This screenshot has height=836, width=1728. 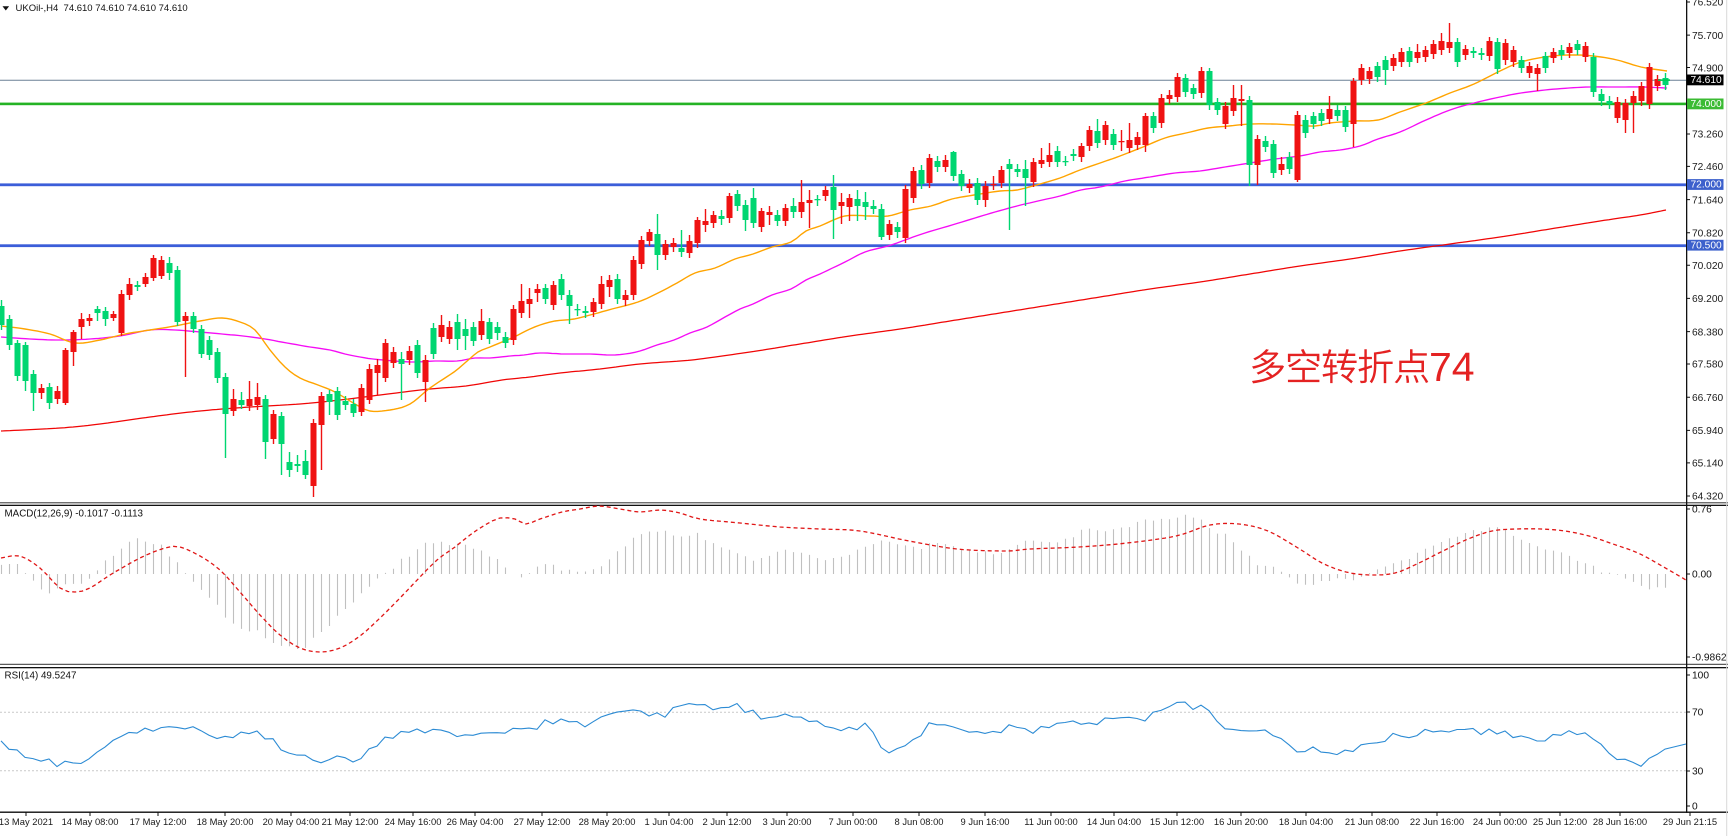 I want to click on svg-text: 74.900, so click(x=1707, y=68).